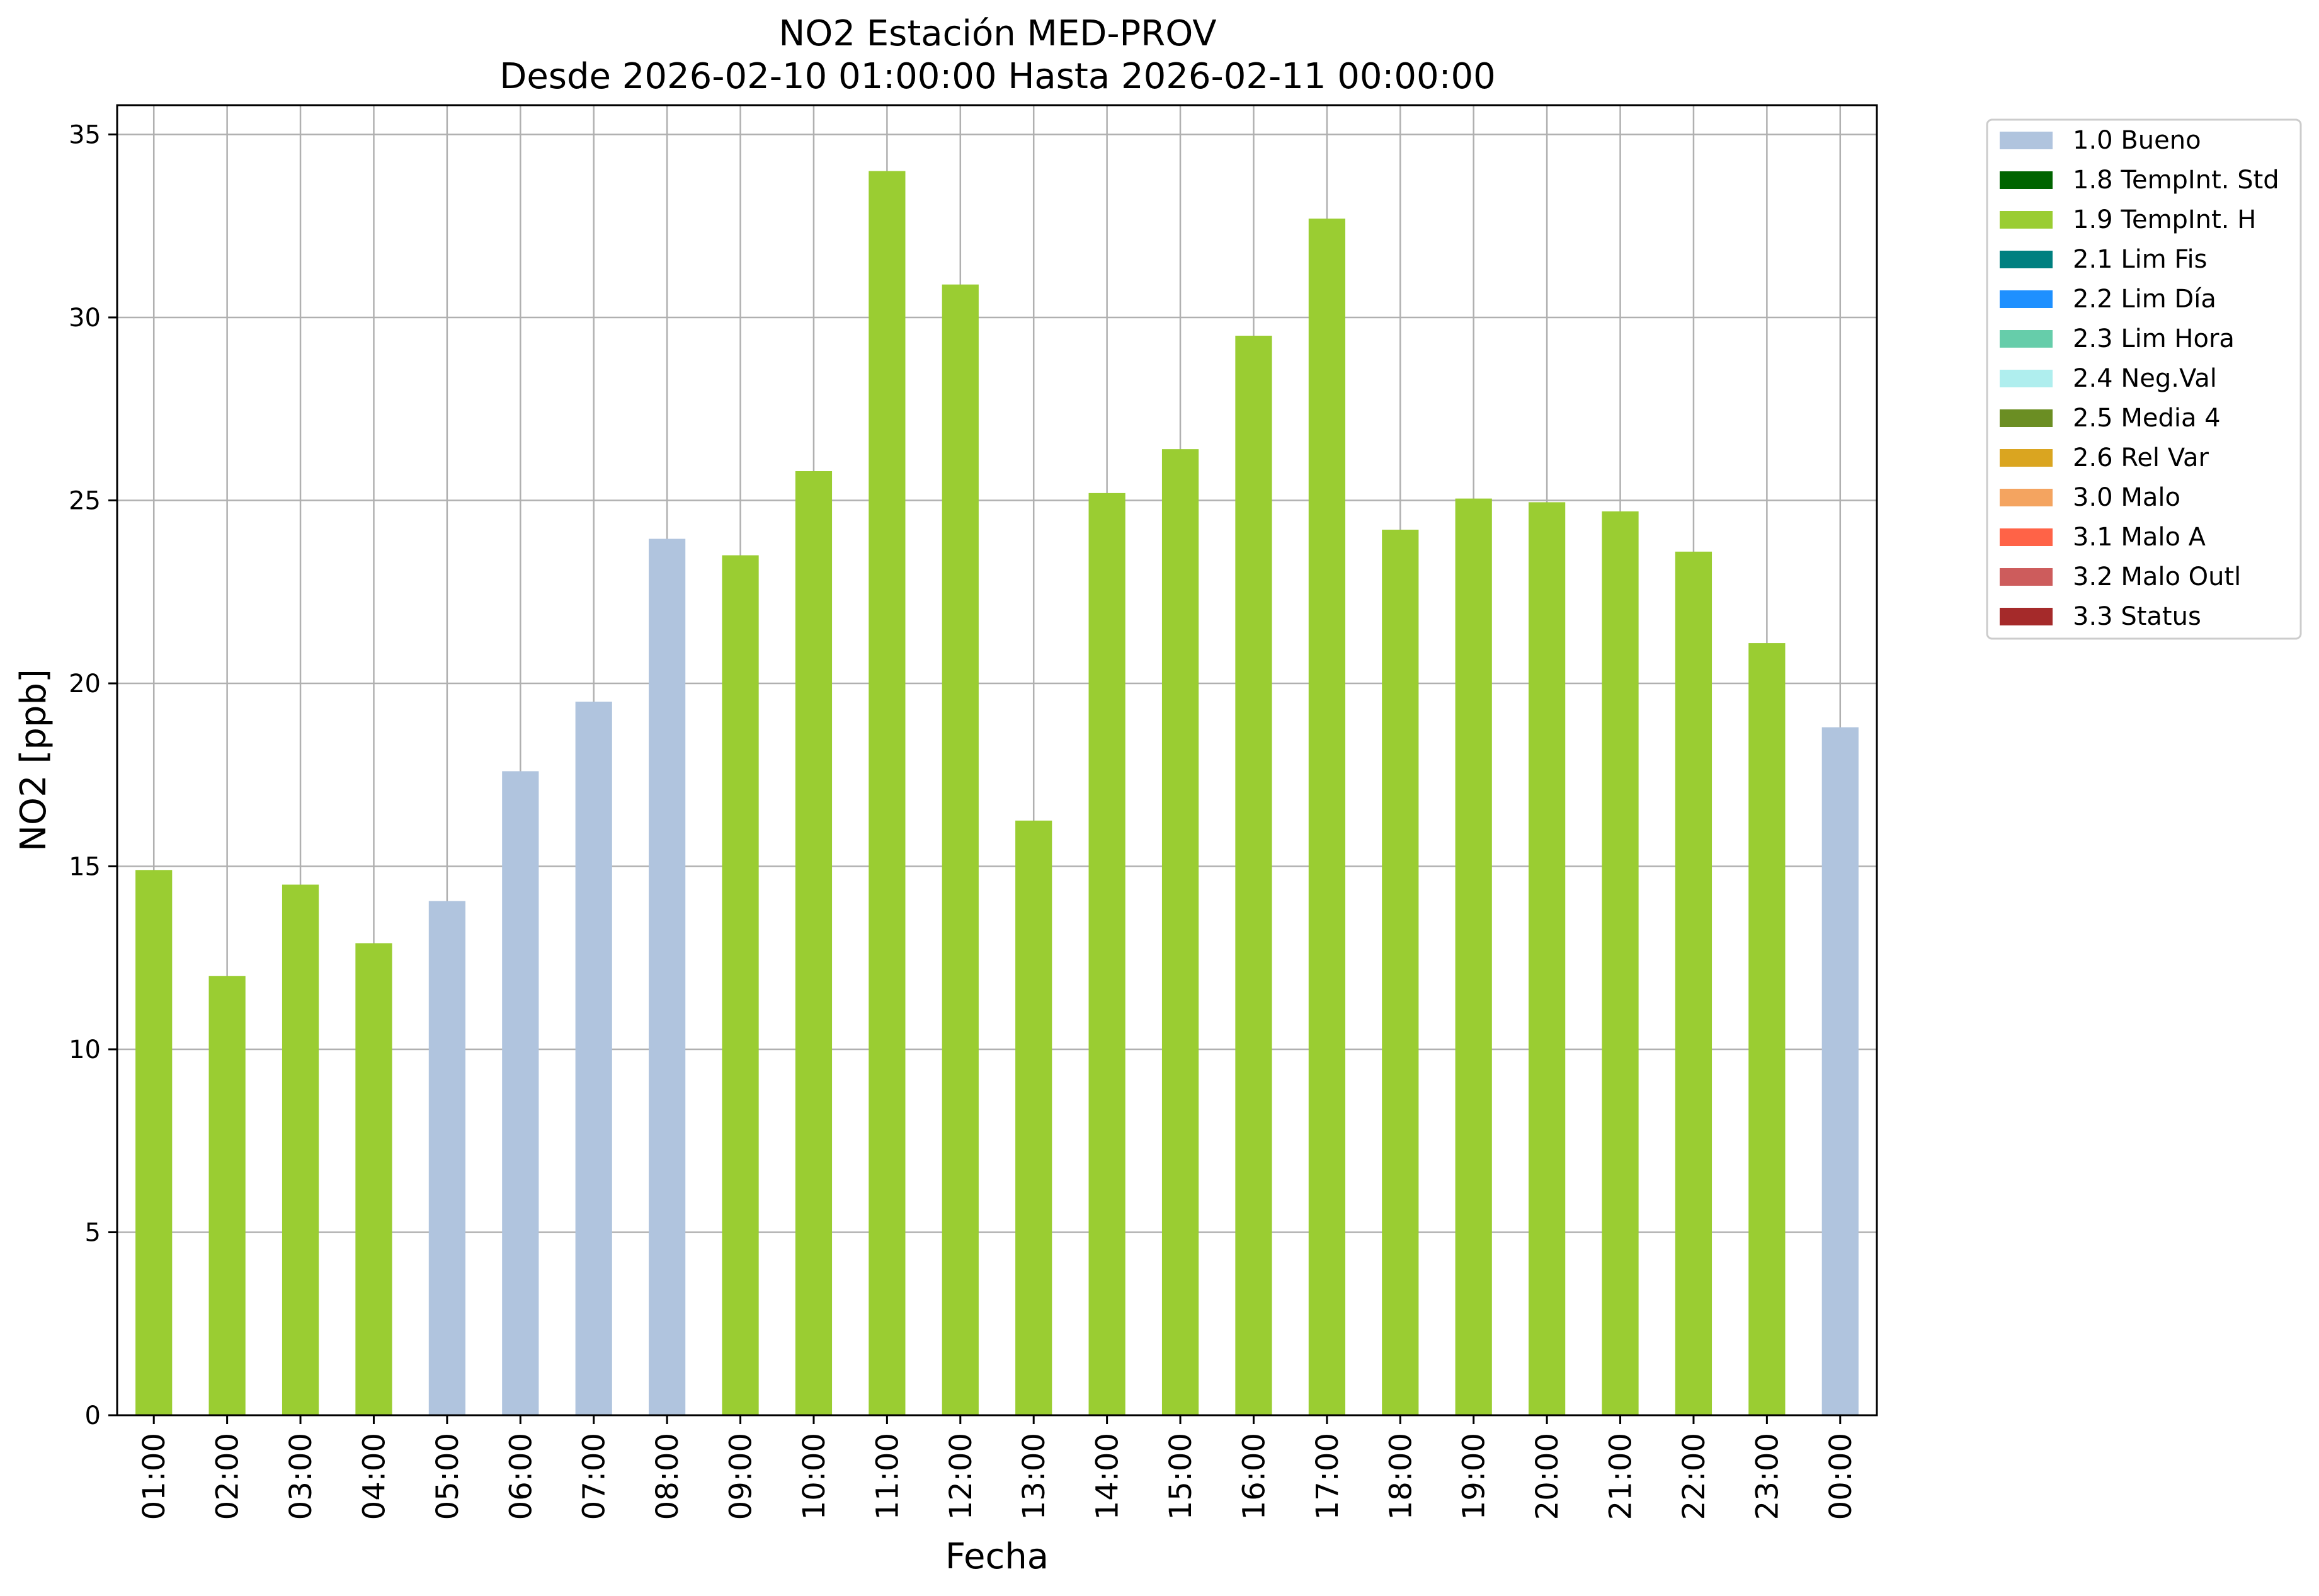  Describe the element at coordinates (2126, 497) in the screenshot. I see `legend-label: 3.0 Malo` at that location.